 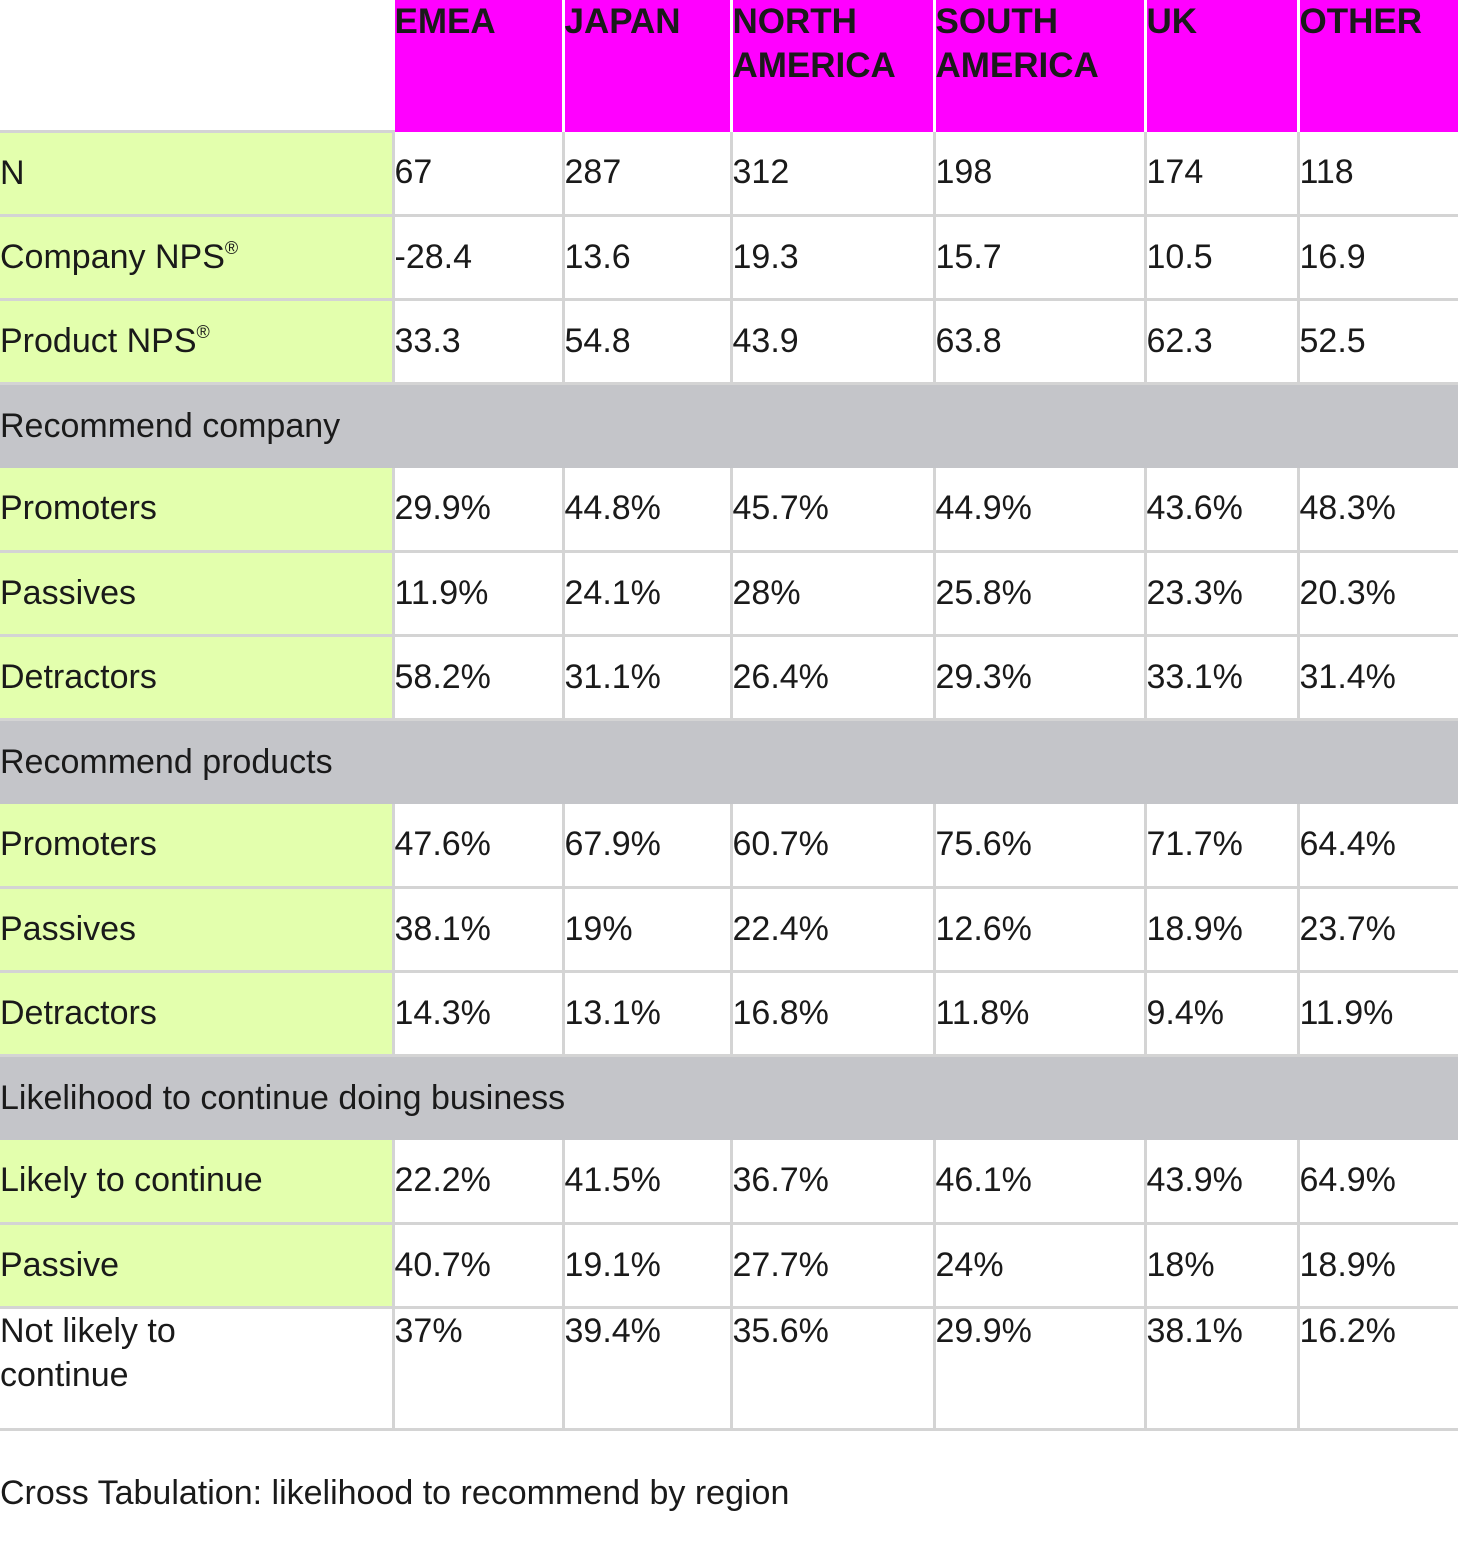 What do you see at coordinates (1377, 510) in the screenshot?
I see `table-cell: 48.3%` at bounding box center [1377, 510].